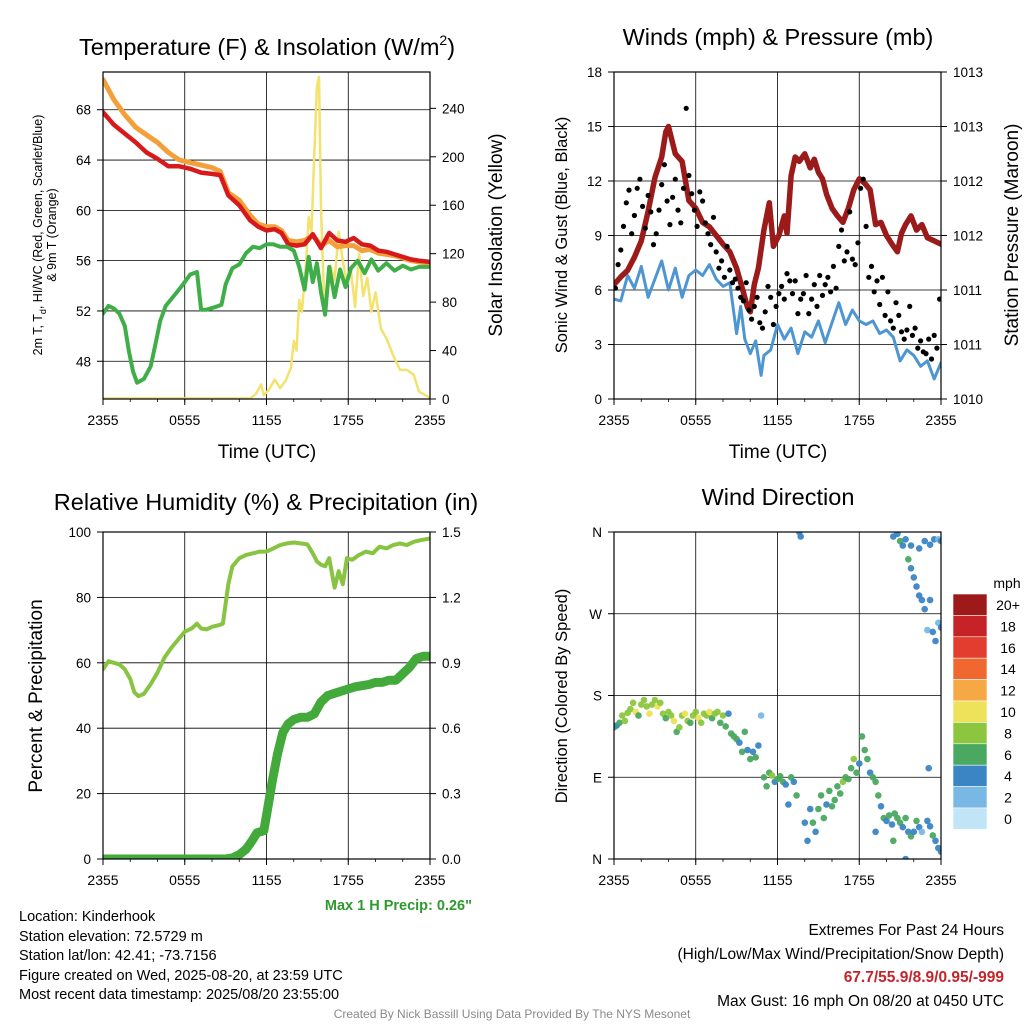 The height and width of the screenshot is (1024, 1024). Describe the element at coordinates (594, 127) in the screenshot. I see `y-tick-label-left: 15` at that location.